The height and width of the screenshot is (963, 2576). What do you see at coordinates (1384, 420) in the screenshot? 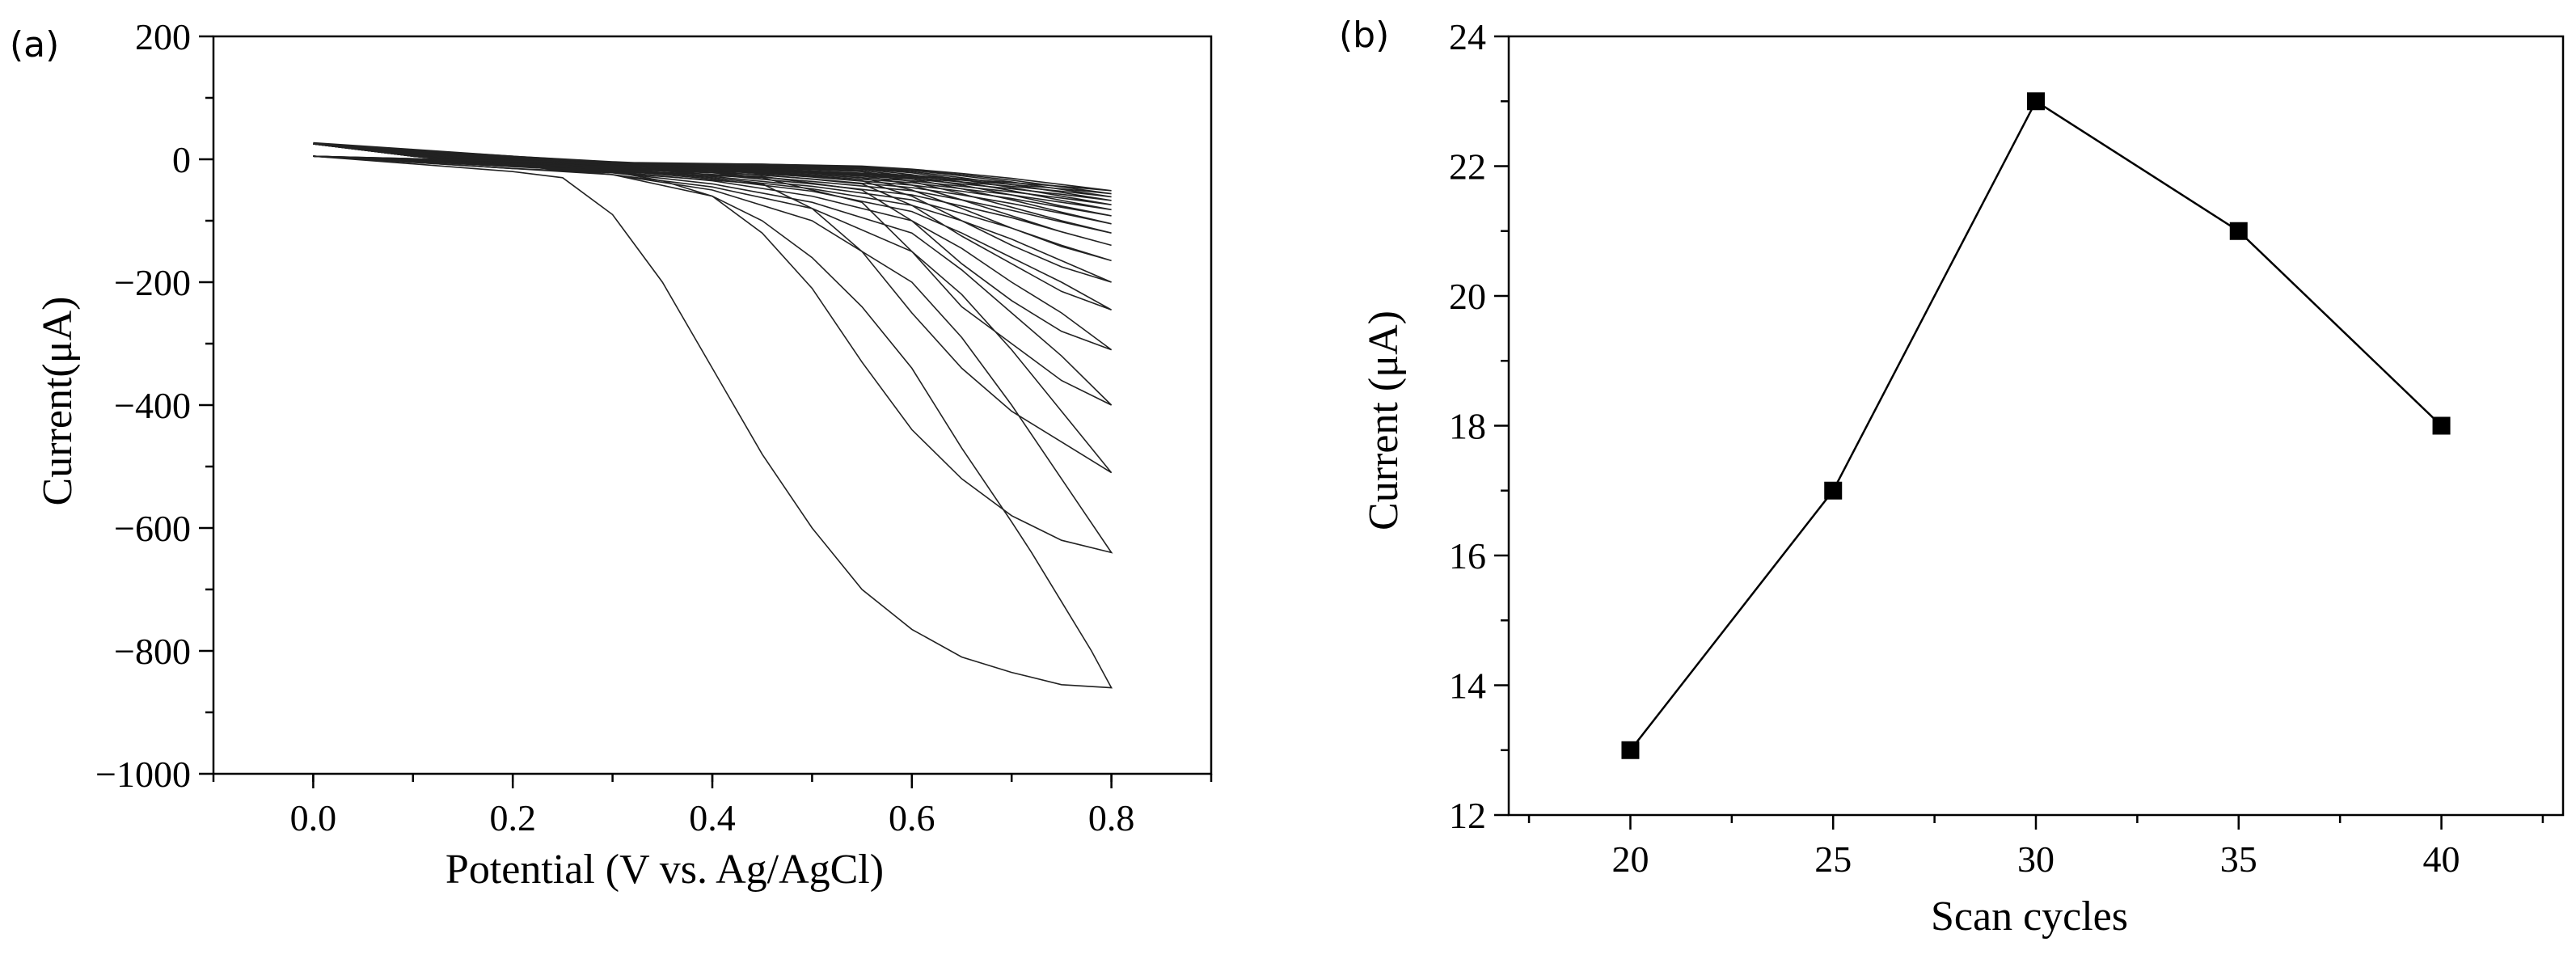
I see `y-axis-b-title: Current (μA)` at bounding box center [1384, 420].